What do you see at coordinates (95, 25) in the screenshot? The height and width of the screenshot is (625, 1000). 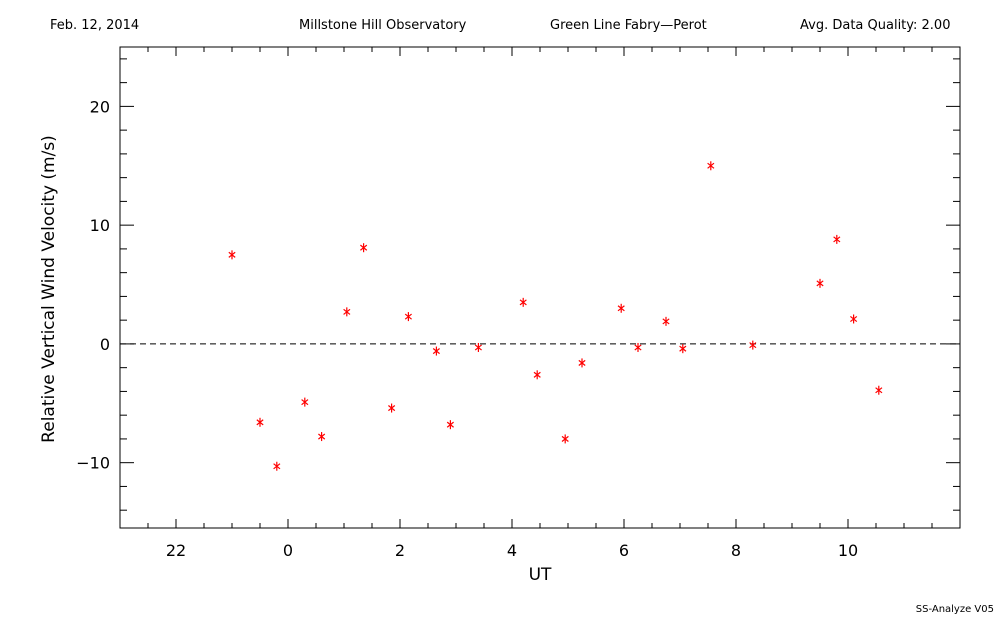 I see `header-date: Feb. 12, 2014` at bounding box center [95, 25].